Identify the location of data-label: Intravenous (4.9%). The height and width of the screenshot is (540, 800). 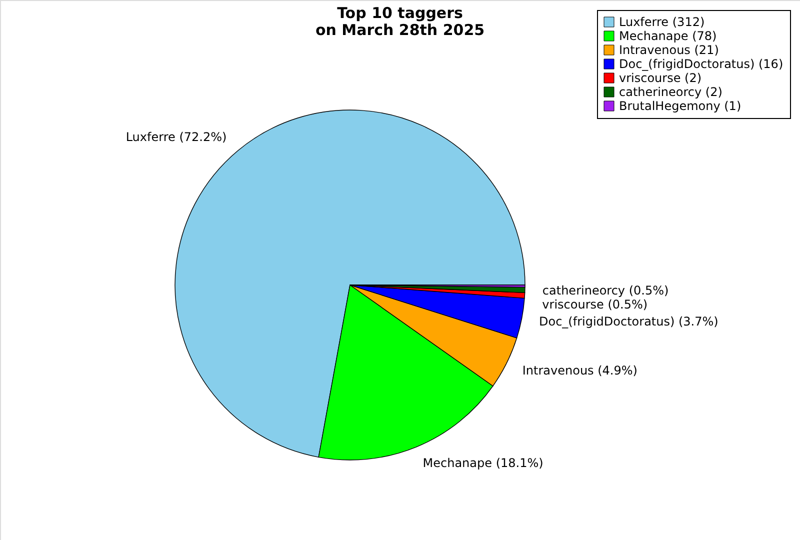
(580, 371).